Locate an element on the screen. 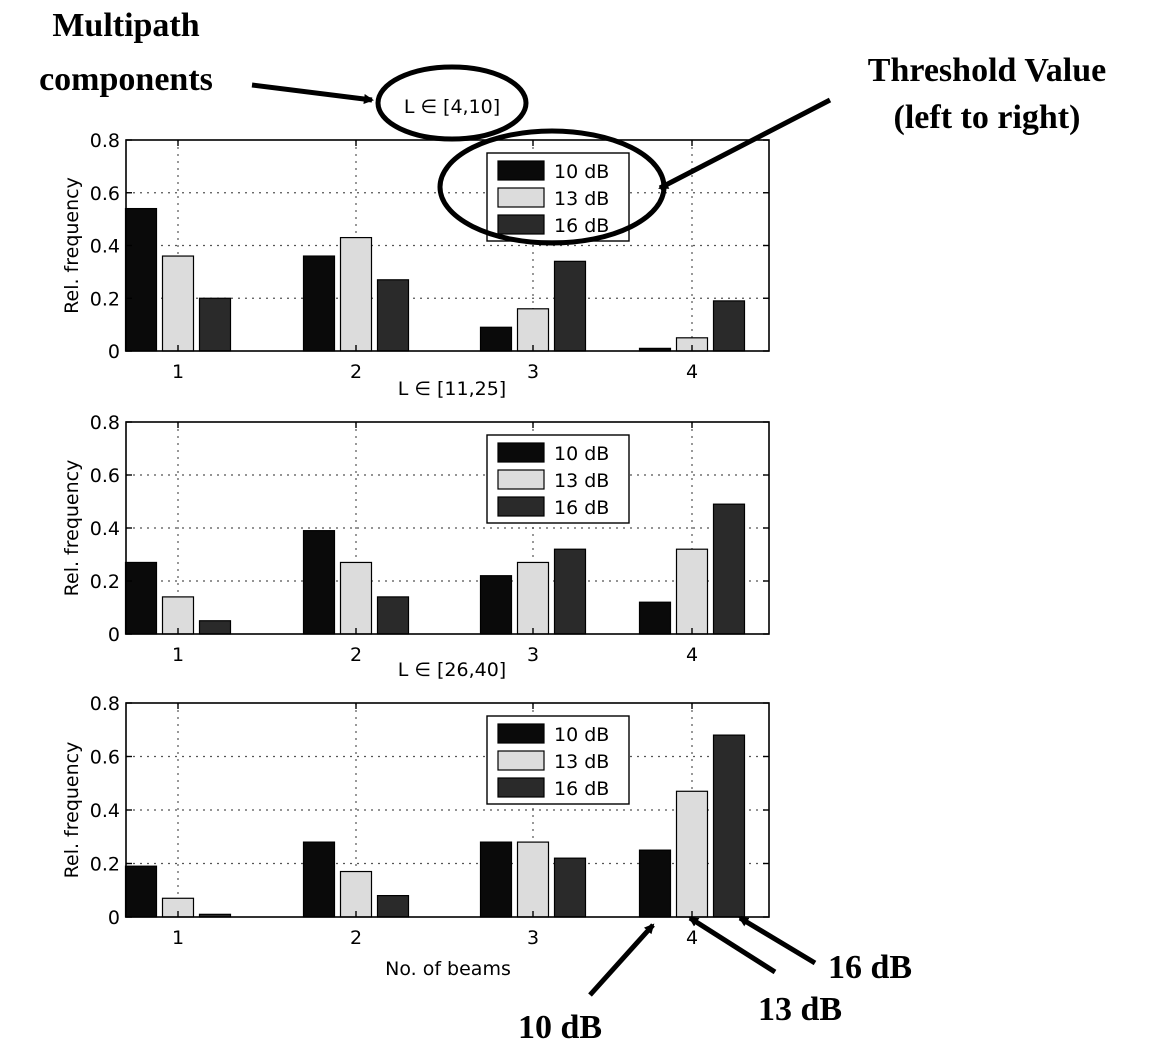 Image resolution: width=1151 pixels, height=1051 pixels. arrow-10db-label: 10 dB is located at coordinates (560, 1027).